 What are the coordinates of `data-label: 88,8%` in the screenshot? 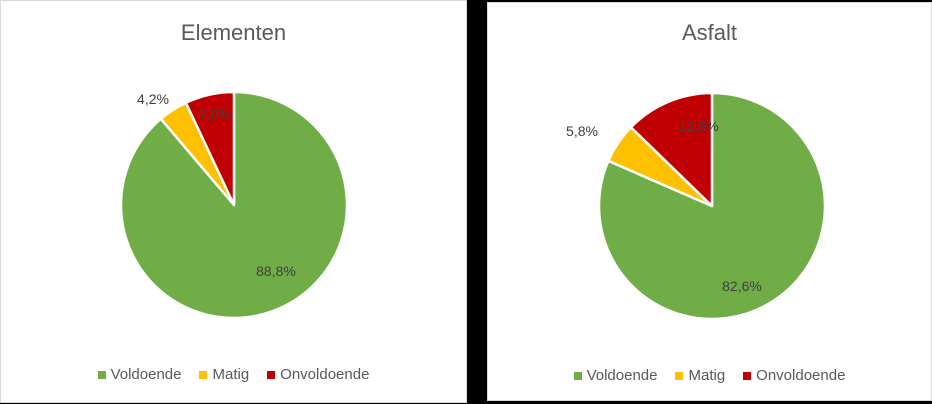 It's located at (276, 271).